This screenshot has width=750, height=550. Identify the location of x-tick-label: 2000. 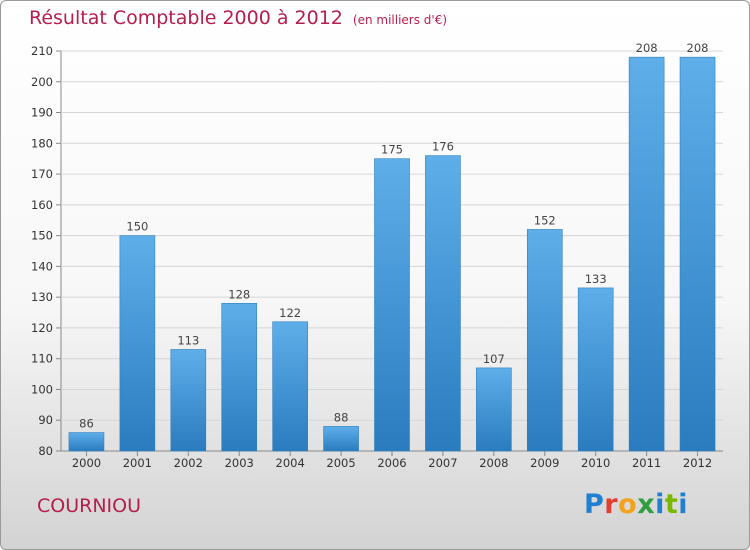
(86, 463).